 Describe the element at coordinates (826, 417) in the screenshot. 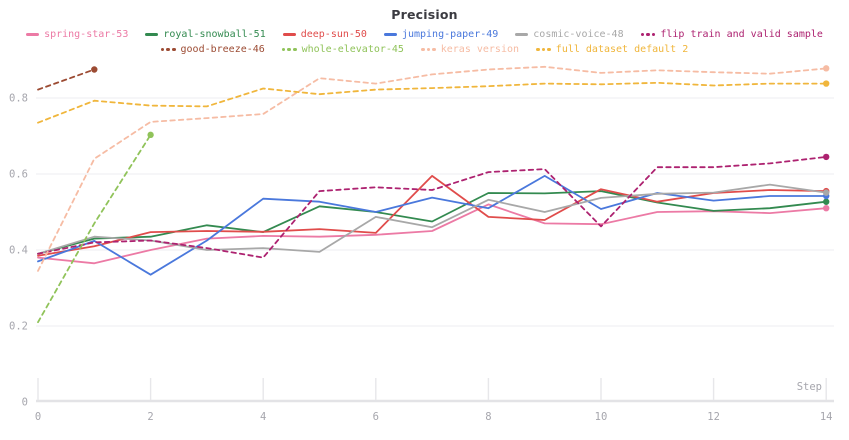

I see `x-tick-label: 14` at that location.